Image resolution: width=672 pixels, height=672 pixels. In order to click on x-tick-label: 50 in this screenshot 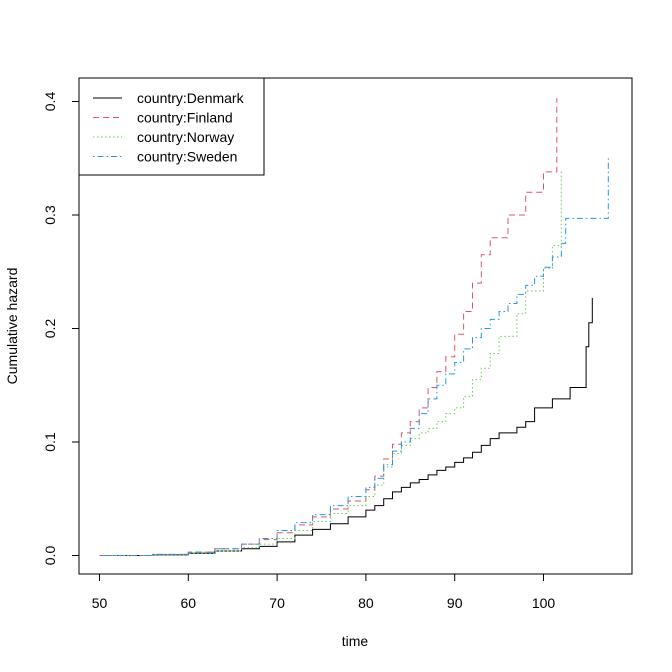, I will do `click(100, 603)`.